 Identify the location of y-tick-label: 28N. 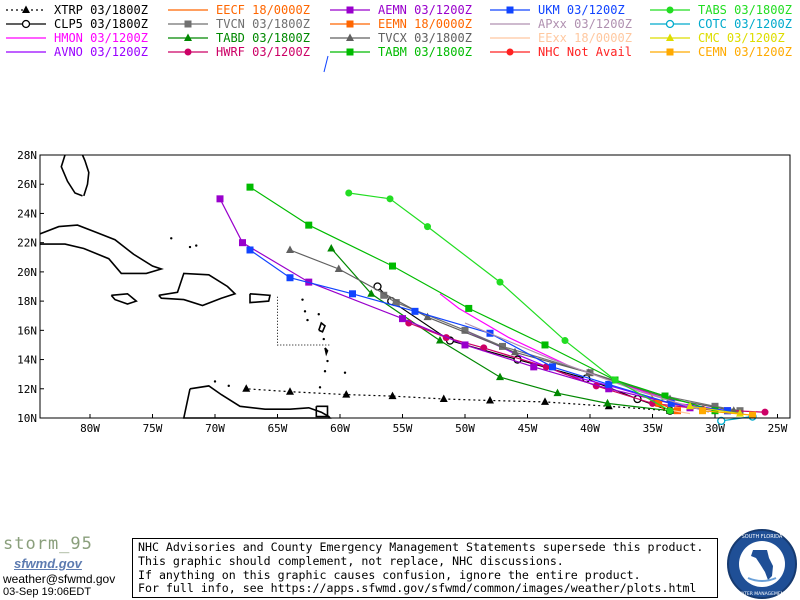
(27, 155).